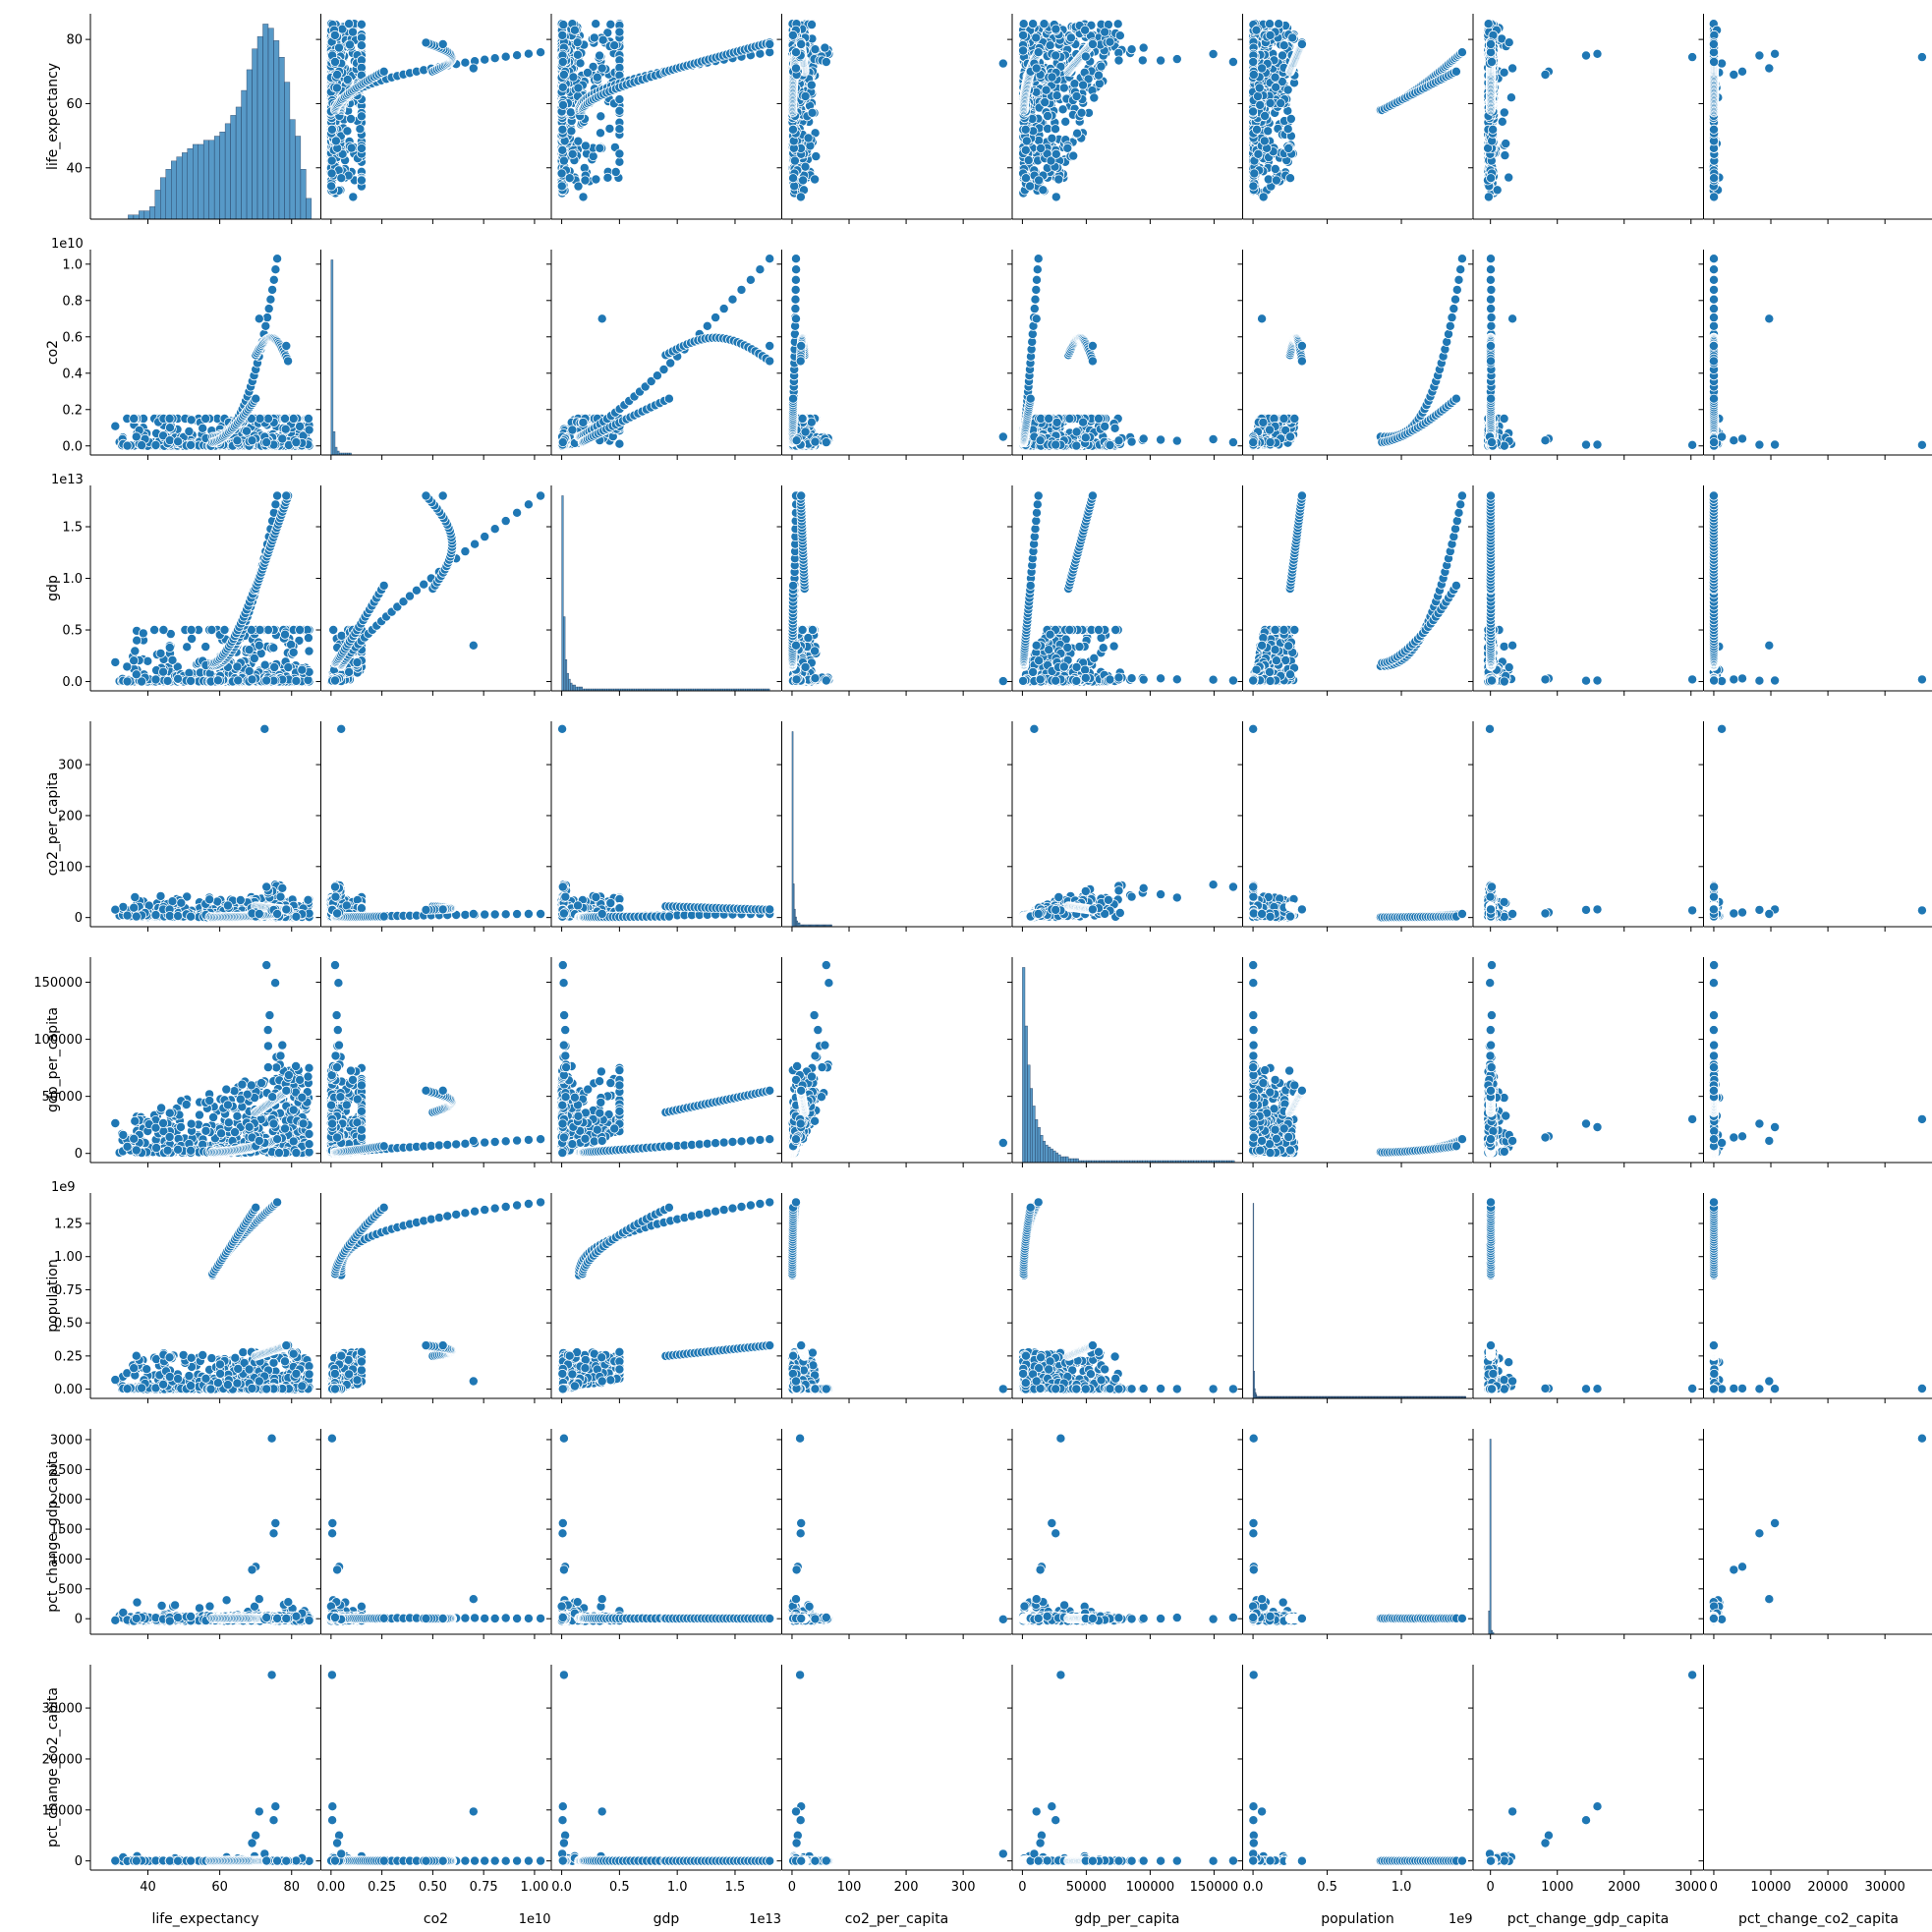  I want to click on panel-life_expectancy-vs-pct_change_co2_capita, so click(1815, 119).